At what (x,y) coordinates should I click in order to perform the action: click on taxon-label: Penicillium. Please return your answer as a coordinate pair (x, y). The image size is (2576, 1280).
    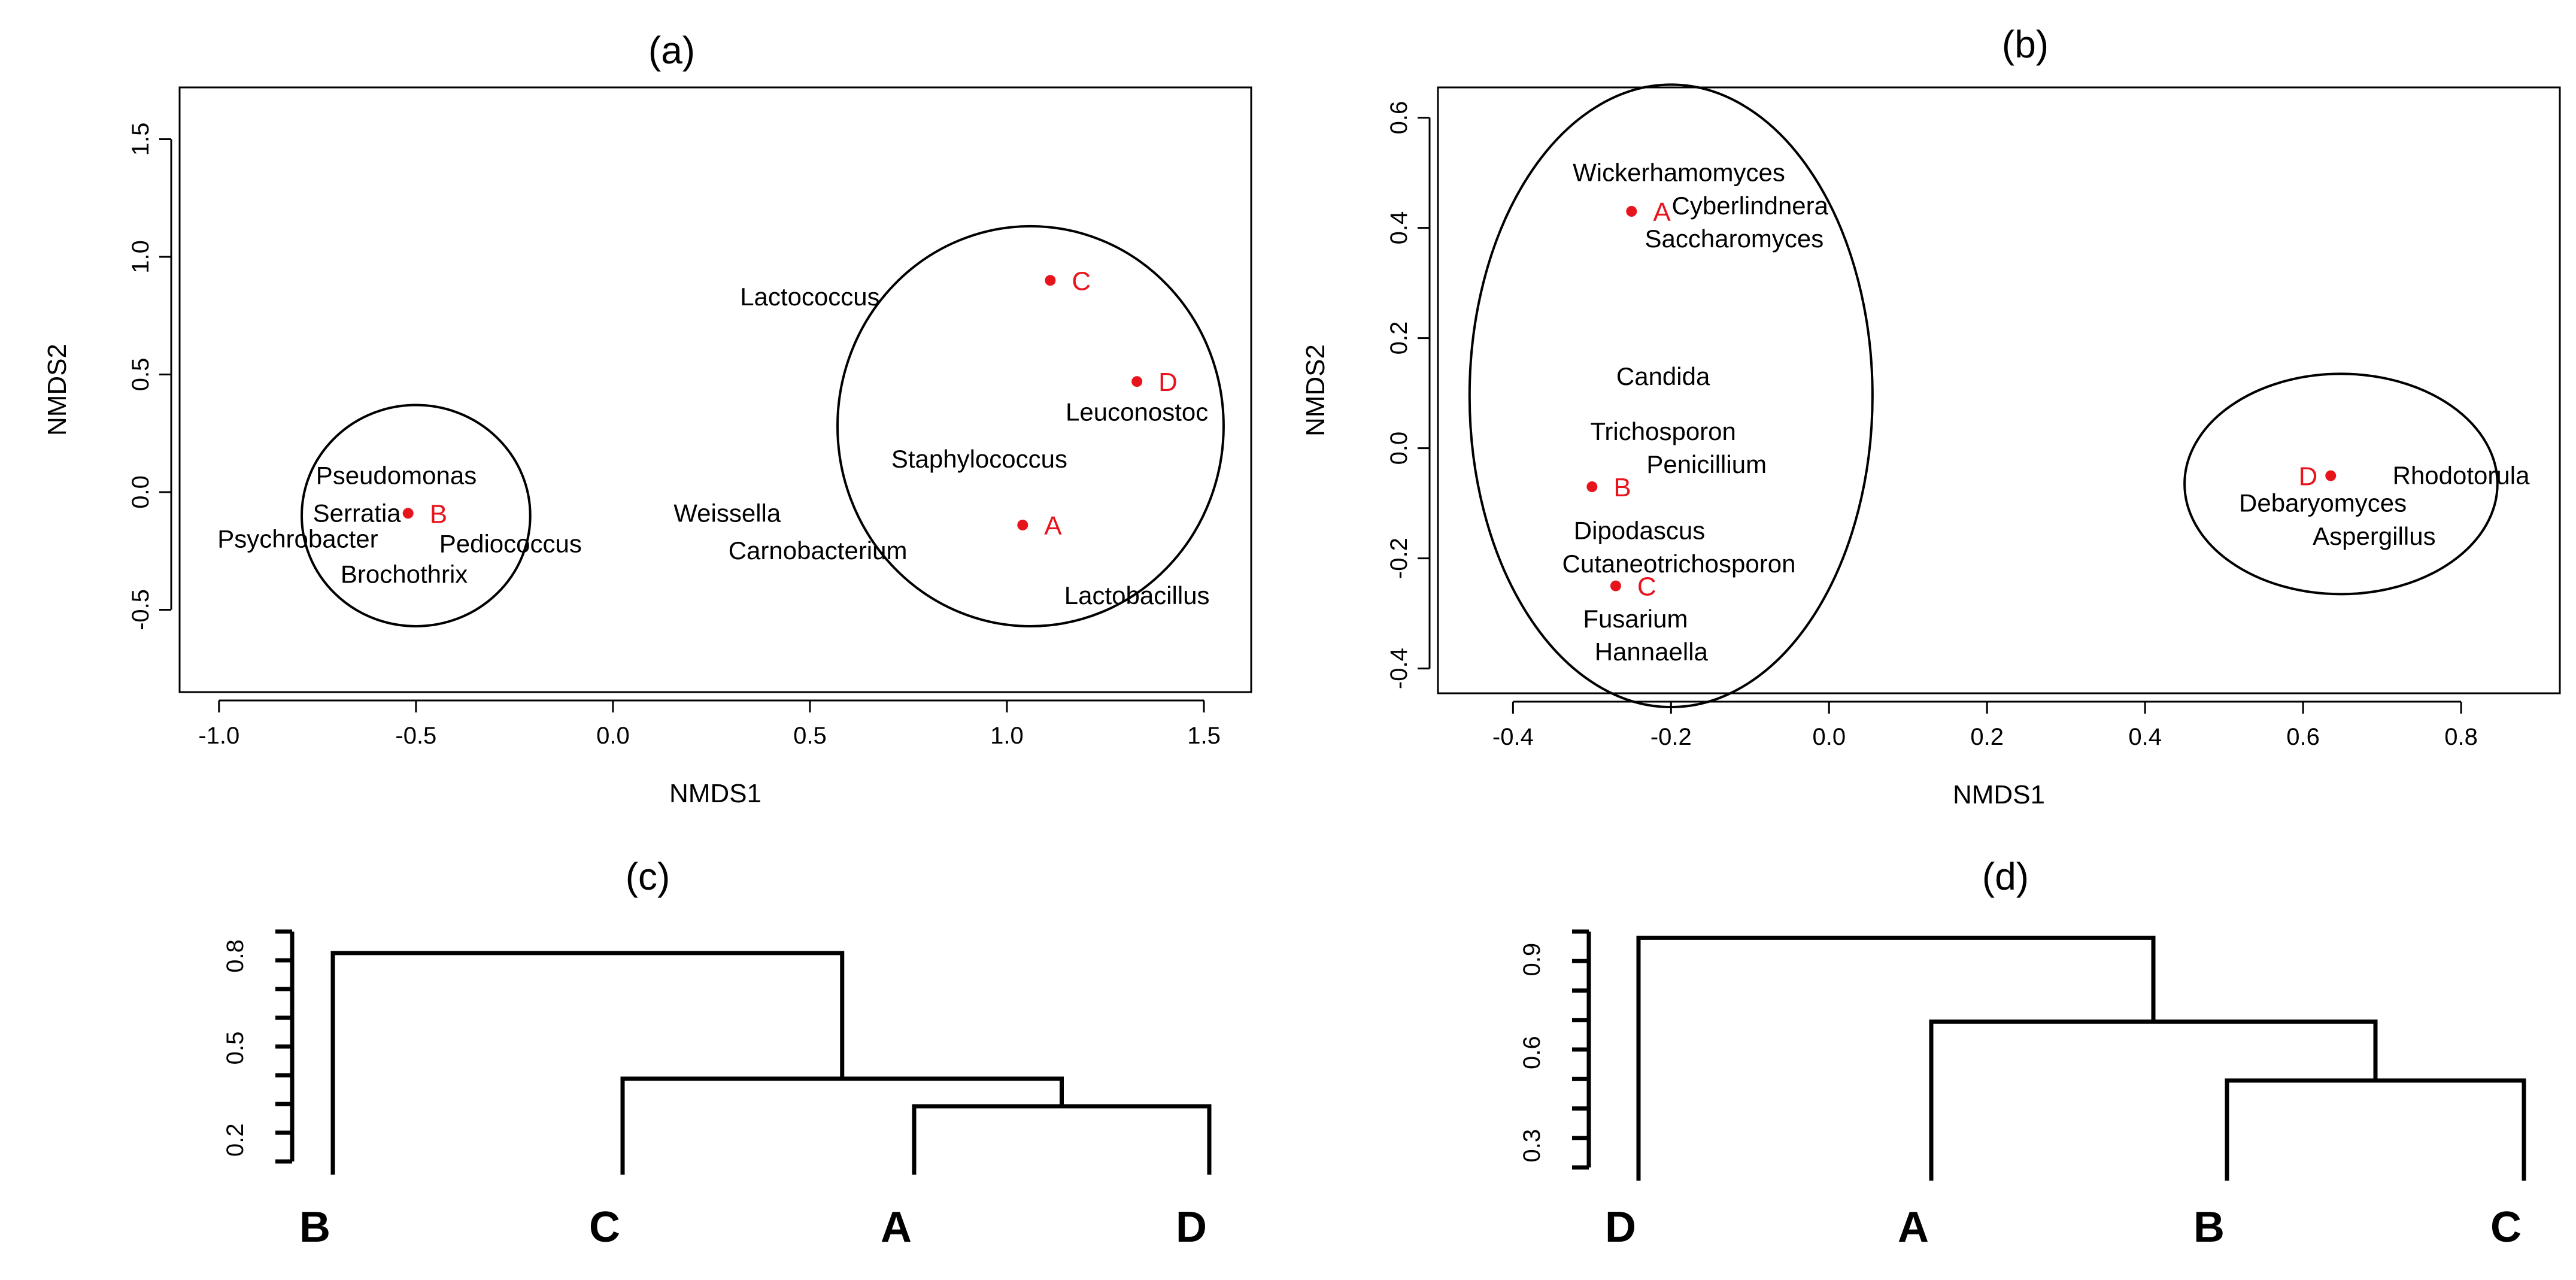
    Looking at the image, I should click on (1706, 464).